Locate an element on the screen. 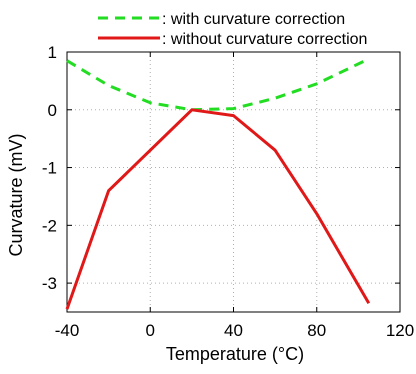 The image size is (416, 374). legend-label-without-correction: : without curvature correction is located at coordinates (264, 39).